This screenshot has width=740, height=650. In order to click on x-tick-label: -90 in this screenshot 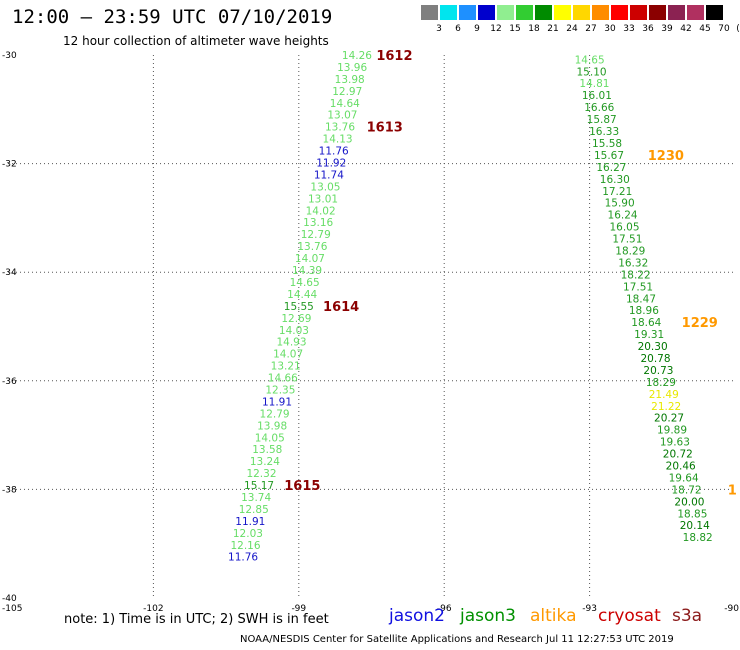, I will do `click(731, 609)`.